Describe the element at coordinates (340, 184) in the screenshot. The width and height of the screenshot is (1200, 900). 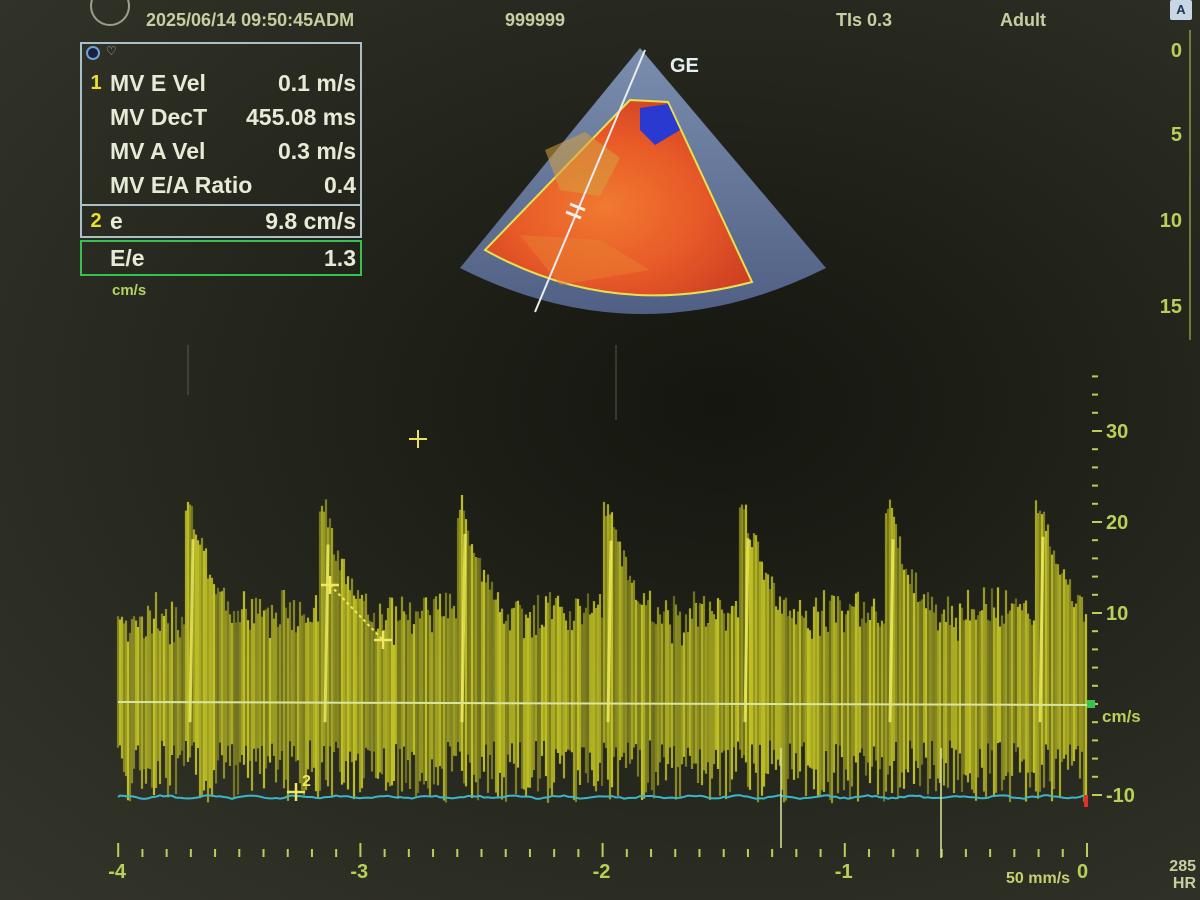
I see `measurement-value: 0.4` at that location.